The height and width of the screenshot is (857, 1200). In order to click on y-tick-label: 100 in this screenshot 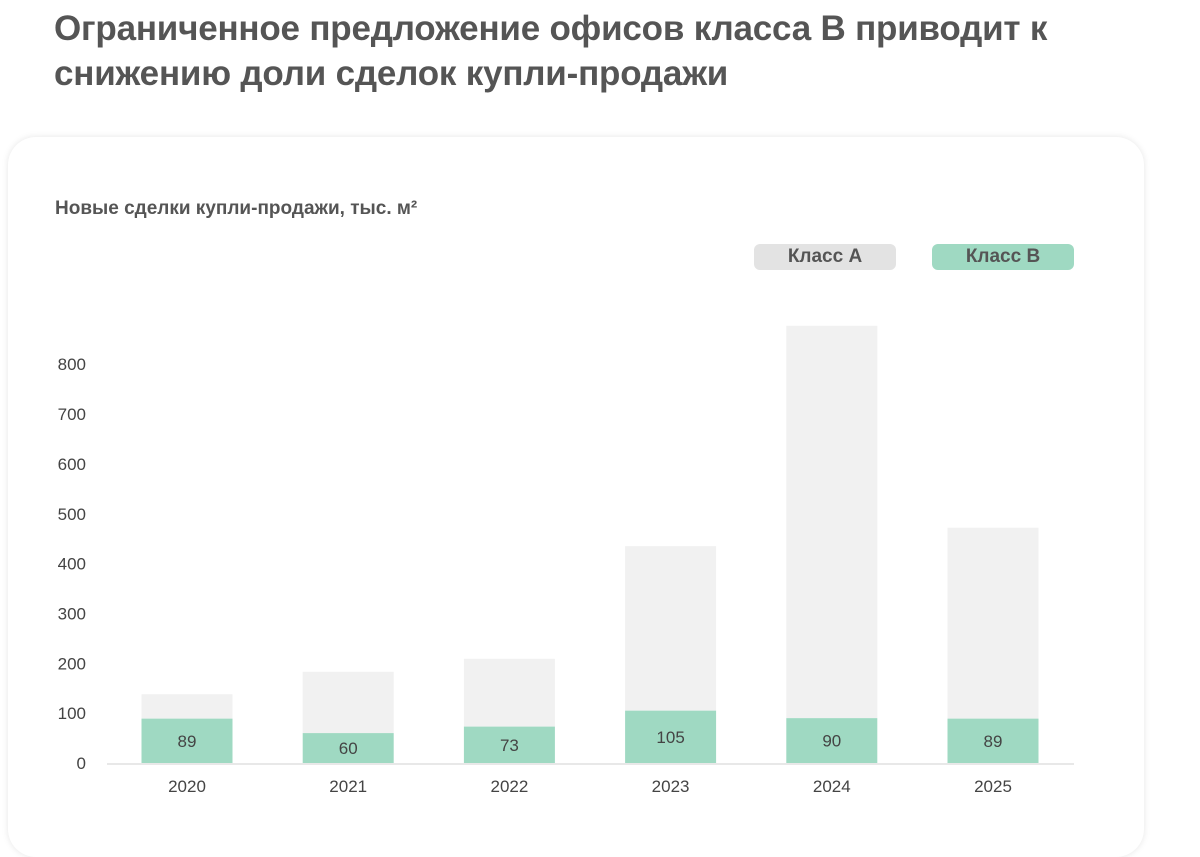, I will do `click(72, 713)`.